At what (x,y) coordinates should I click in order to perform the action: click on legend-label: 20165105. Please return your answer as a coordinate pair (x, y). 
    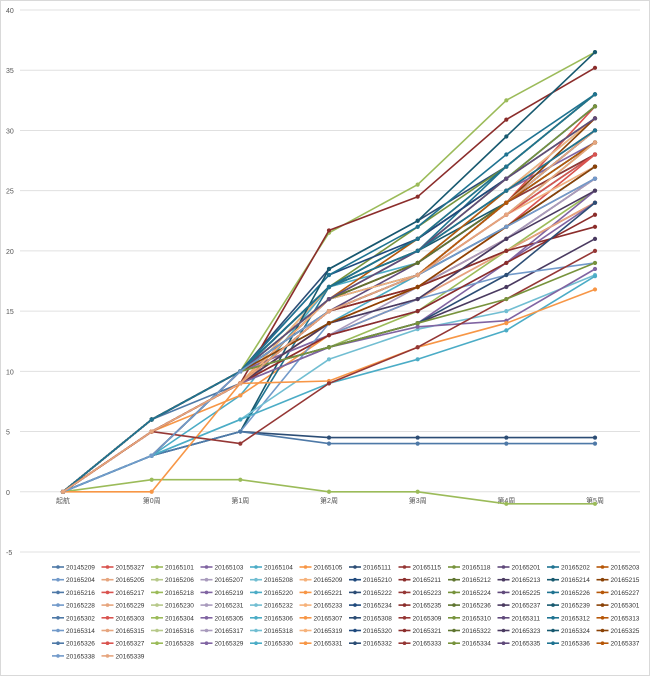
    Looking at the image, I should click on (328, 568).